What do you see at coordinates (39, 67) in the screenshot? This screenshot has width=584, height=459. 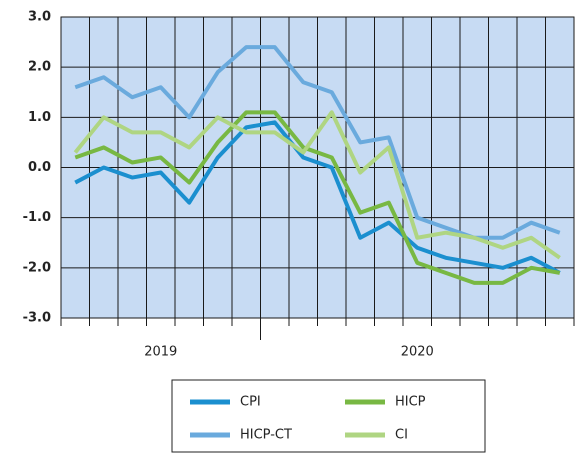 I see `y-tick-label: 2.0` at bounding box center [39, 67].